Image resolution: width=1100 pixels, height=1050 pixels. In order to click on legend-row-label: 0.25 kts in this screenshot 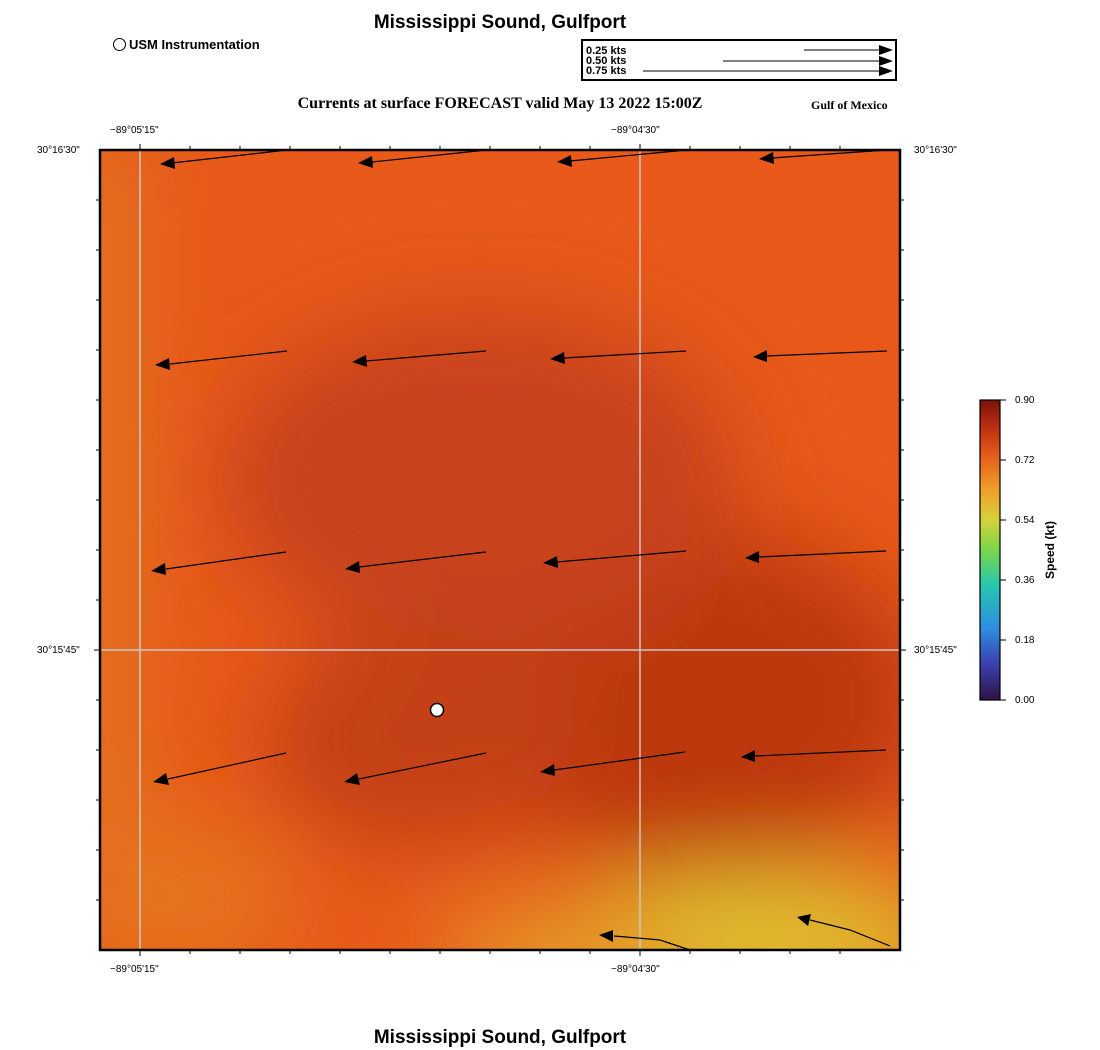, I will do `click(606, 51)`.